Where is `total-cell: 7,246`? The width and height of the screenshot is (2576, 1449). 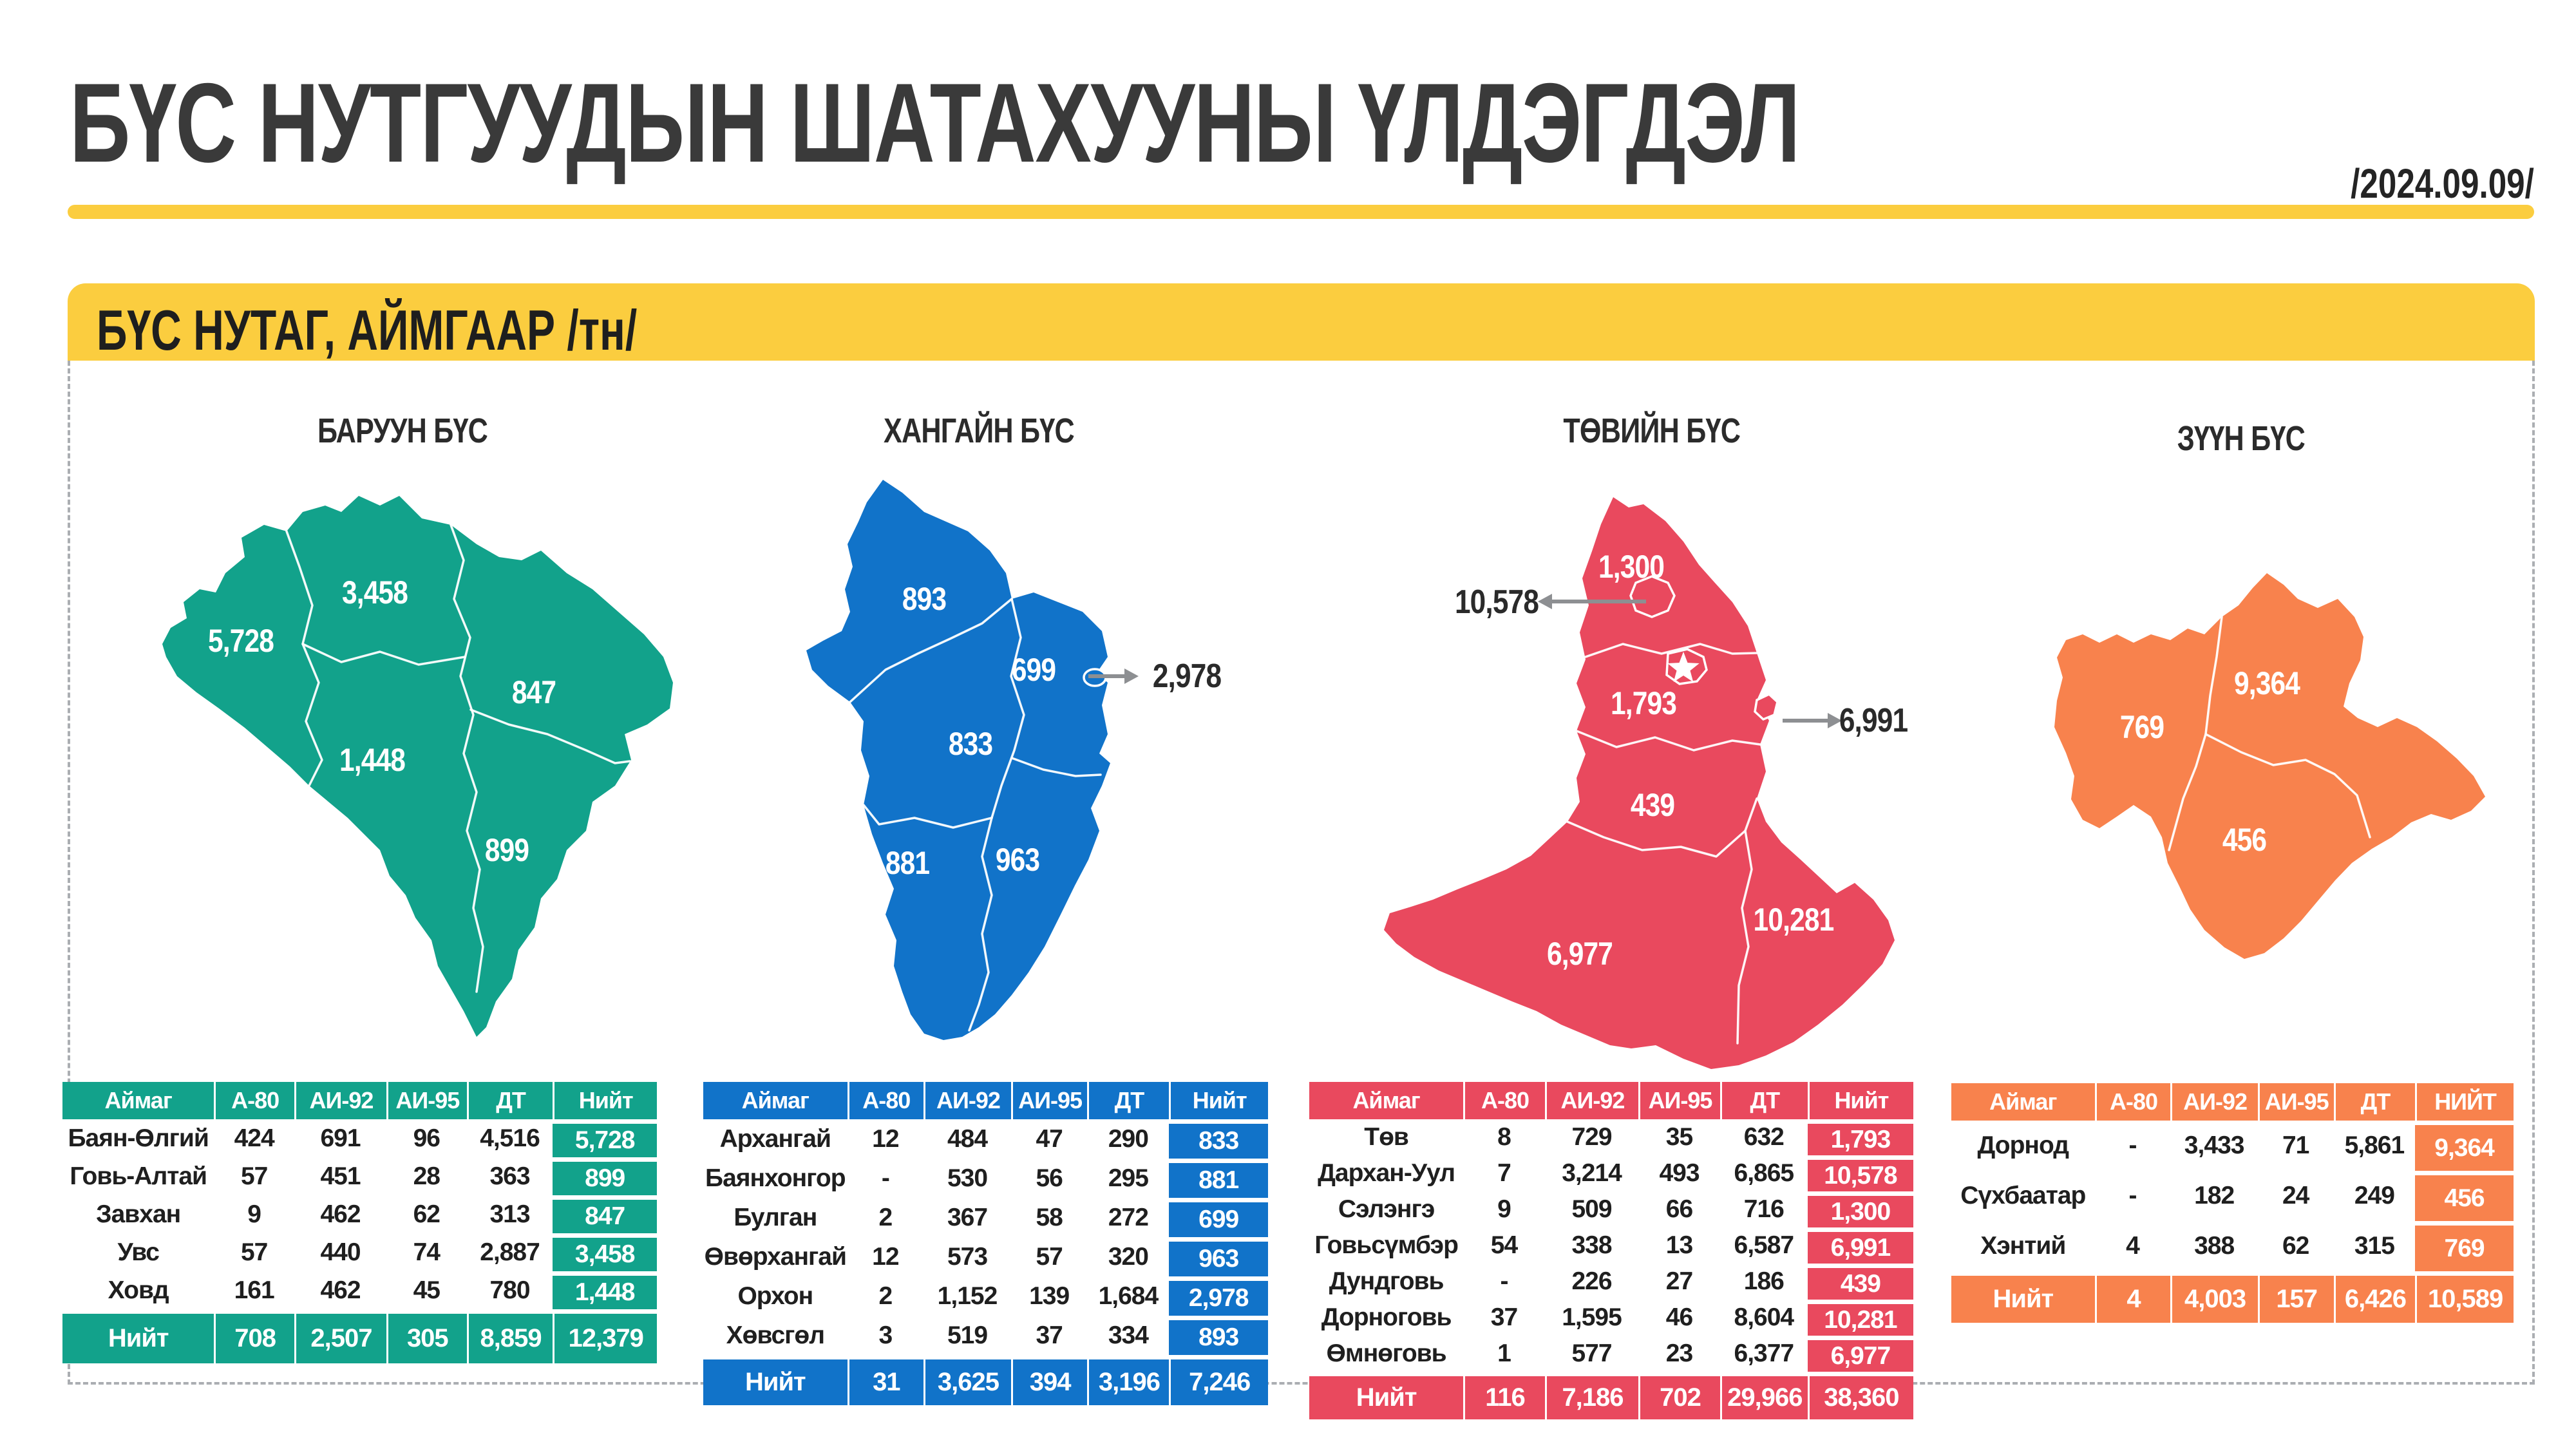
total-cell: 7,246 is located at coordinates (1219, 1380).